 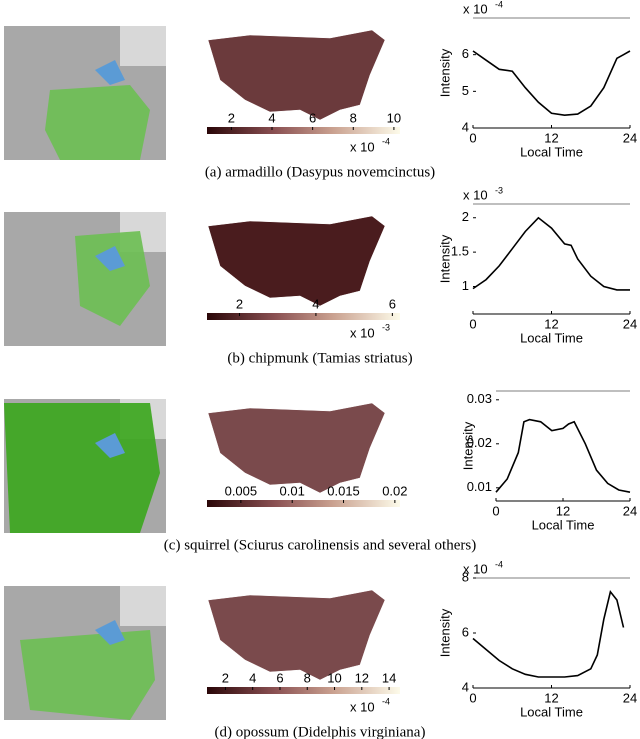 What do you see at coordinates (386, 327) in the screenshot?
I see `colorbar-exponent: -3` at bounding box center [386, 327].